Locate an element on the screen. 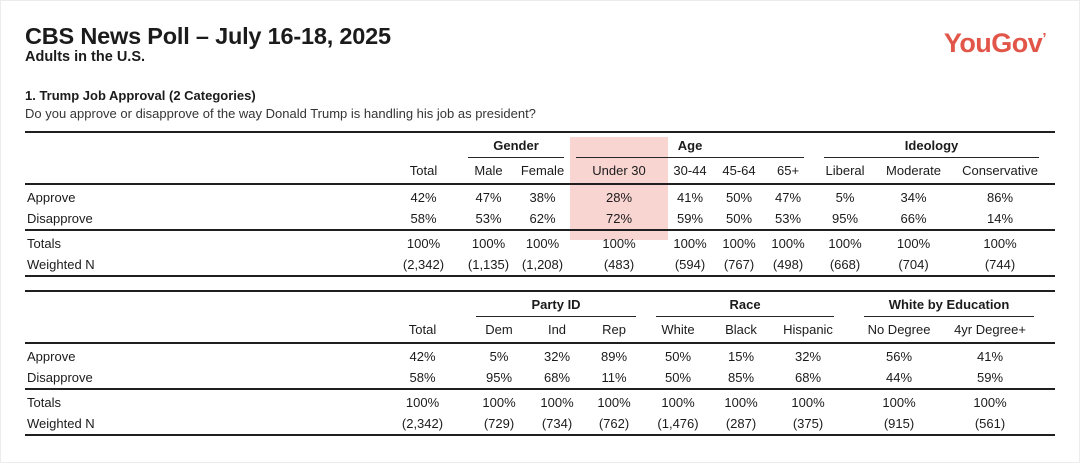 Image resolution: width=1080 pixels, height=463 pixels. cell: 89% is located at coordinates (614, 356).